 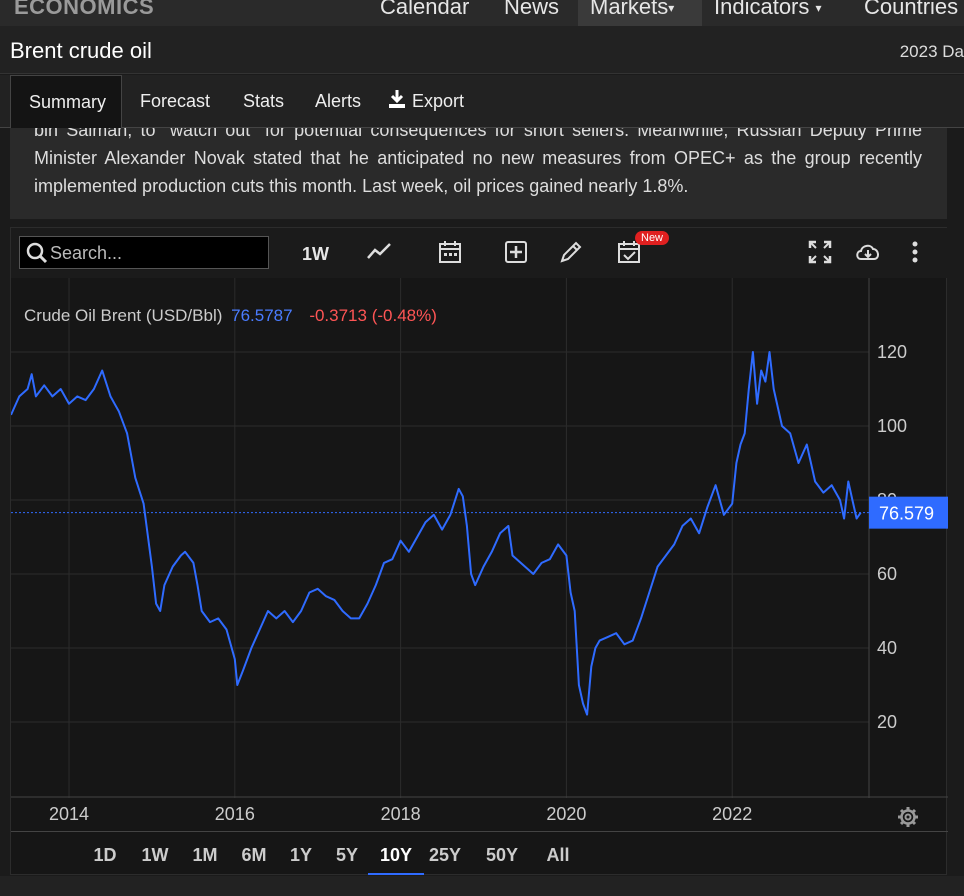 I want to click on legend-series-name: Crude Oil Brent (USD/Bbl), so click(x=123, y=315).